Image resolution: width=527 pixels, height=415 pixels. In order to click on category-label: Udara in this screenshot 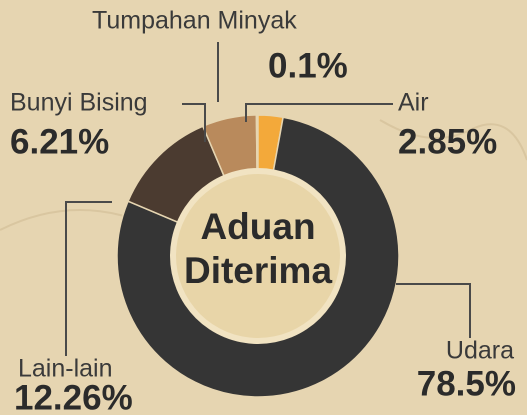, I will do `click(480, 351)`.